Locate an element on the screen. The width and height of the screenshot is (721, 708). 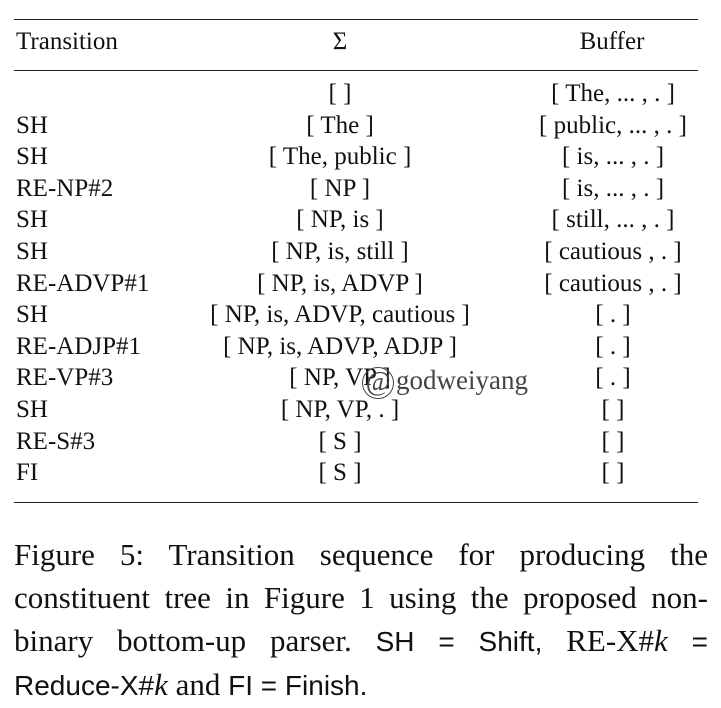
table-row: RE-NP#2 [ NP ] [ is, ... , . ] is located at coordinates (360, 189).